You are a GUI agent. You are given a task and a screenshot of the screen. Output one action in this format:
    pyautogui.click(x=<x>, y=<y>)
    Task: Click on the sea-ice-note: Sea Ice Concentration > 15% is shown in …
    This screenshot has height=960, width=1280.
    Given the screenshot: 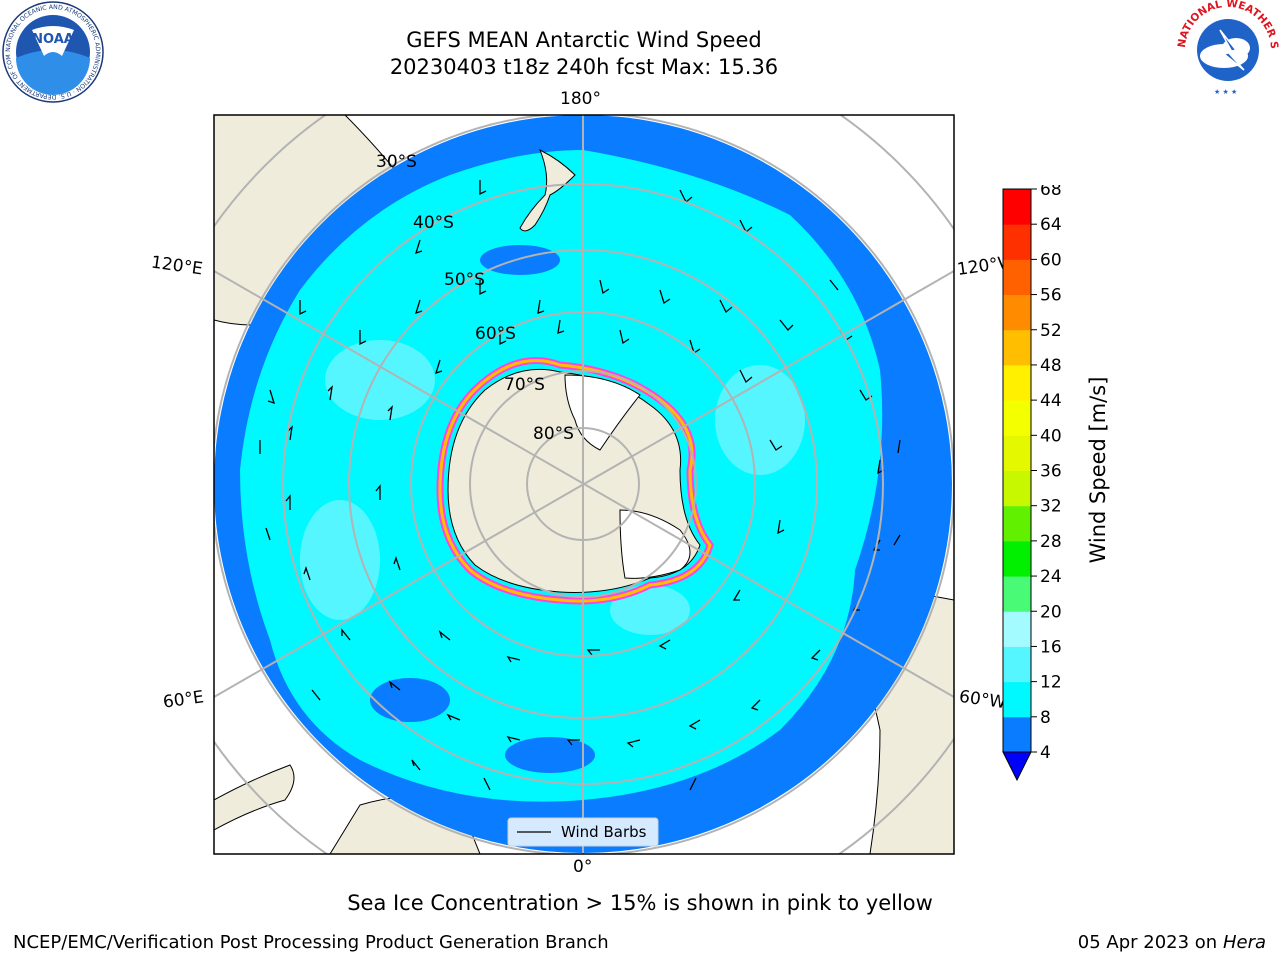 What is the action you would take?
    pyautogui.click(x=640, y=903)
    